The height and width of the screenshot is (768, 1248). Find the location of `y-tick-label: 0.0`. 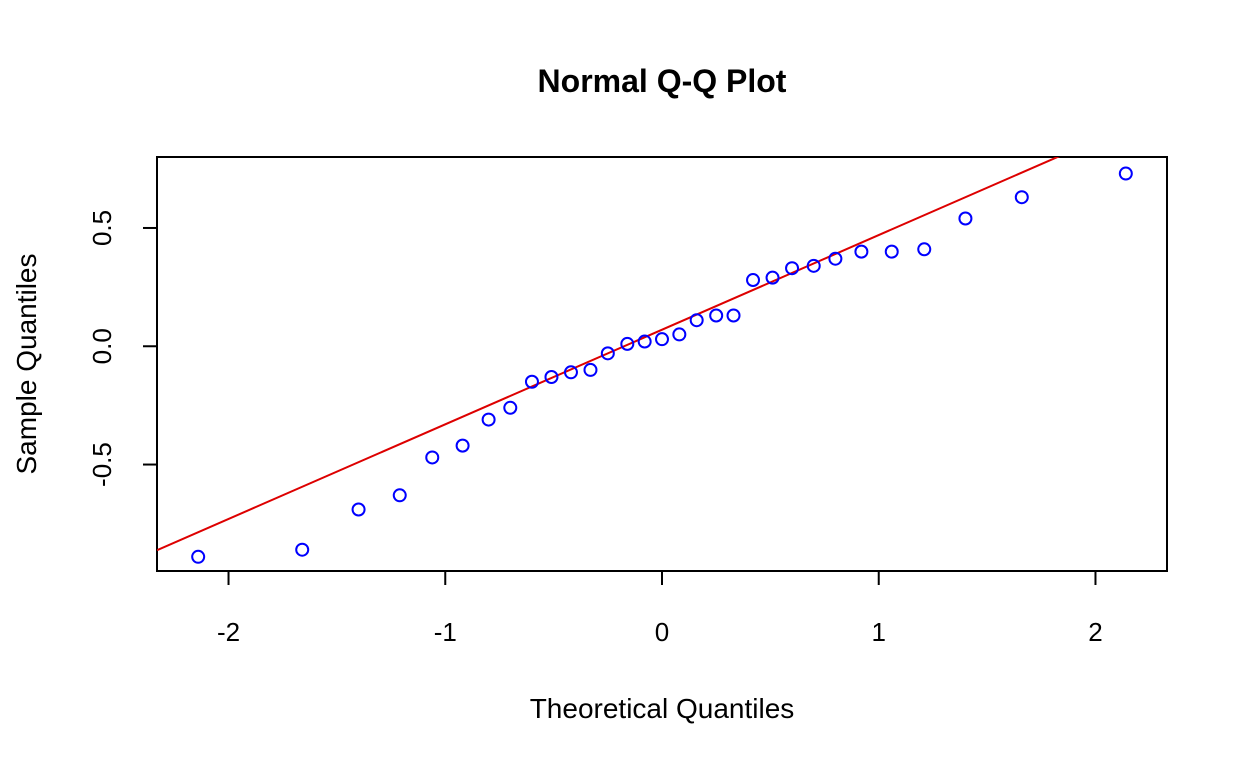

y-tick-label: 0.0 is located at coordinates (102, 346).